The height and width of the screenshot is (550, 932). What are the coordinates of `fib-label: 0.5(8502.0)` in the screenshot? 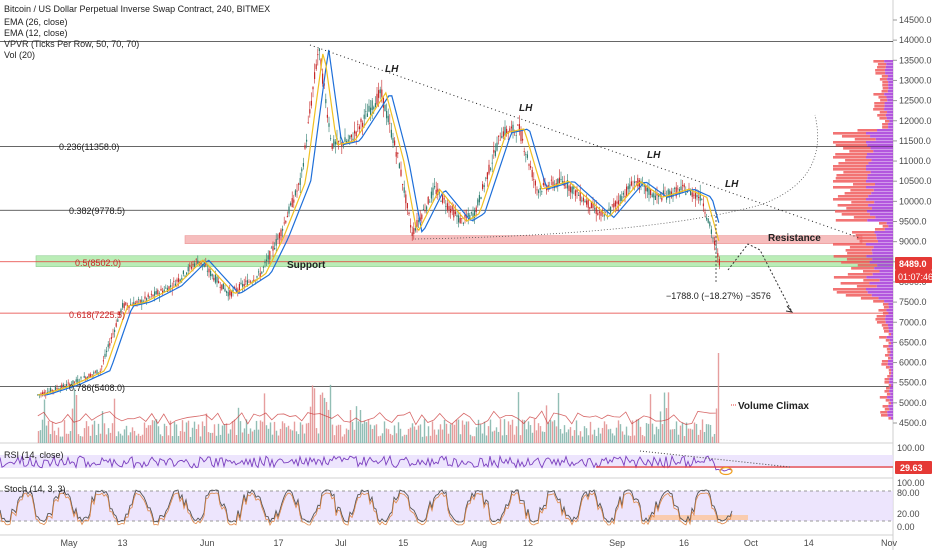 It's located at (98, 263).